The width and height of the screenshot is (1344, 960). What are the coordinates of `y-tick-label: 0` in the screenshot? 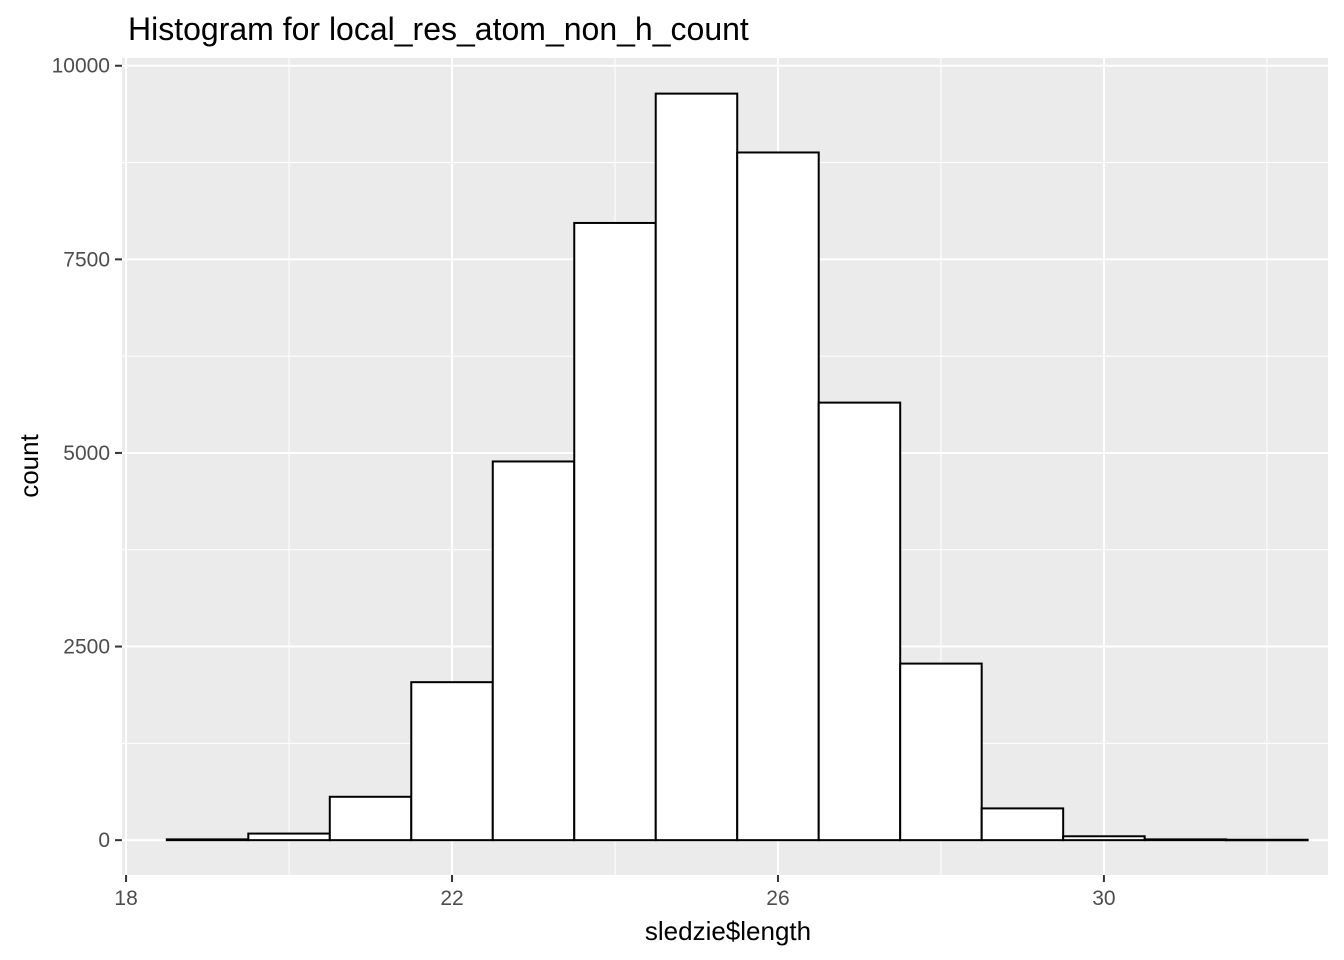 It's located at (104, 840).